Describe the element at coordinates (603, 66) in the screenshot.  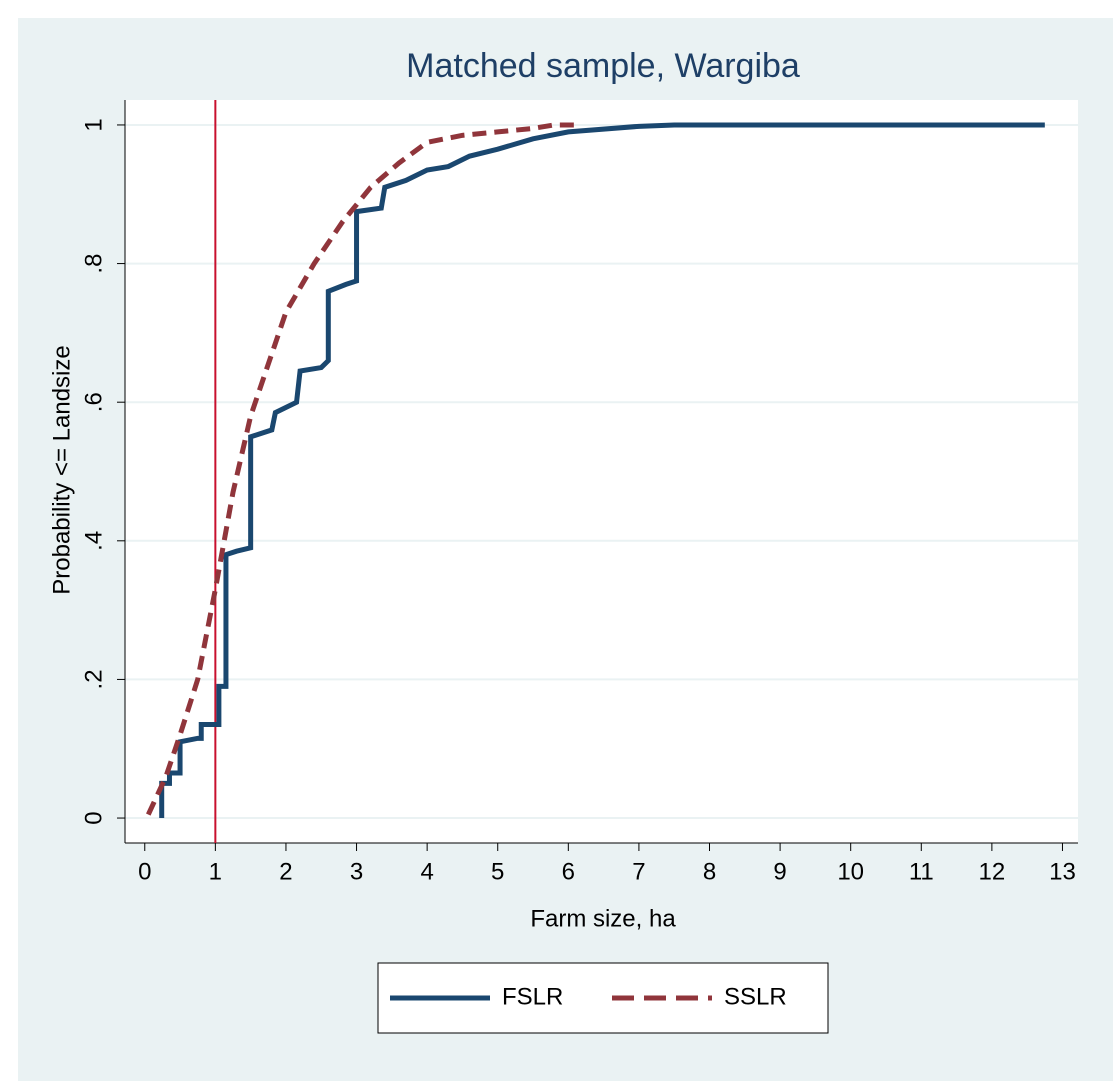
I see `chart-title: Matched sample, Wargiba` at that location.